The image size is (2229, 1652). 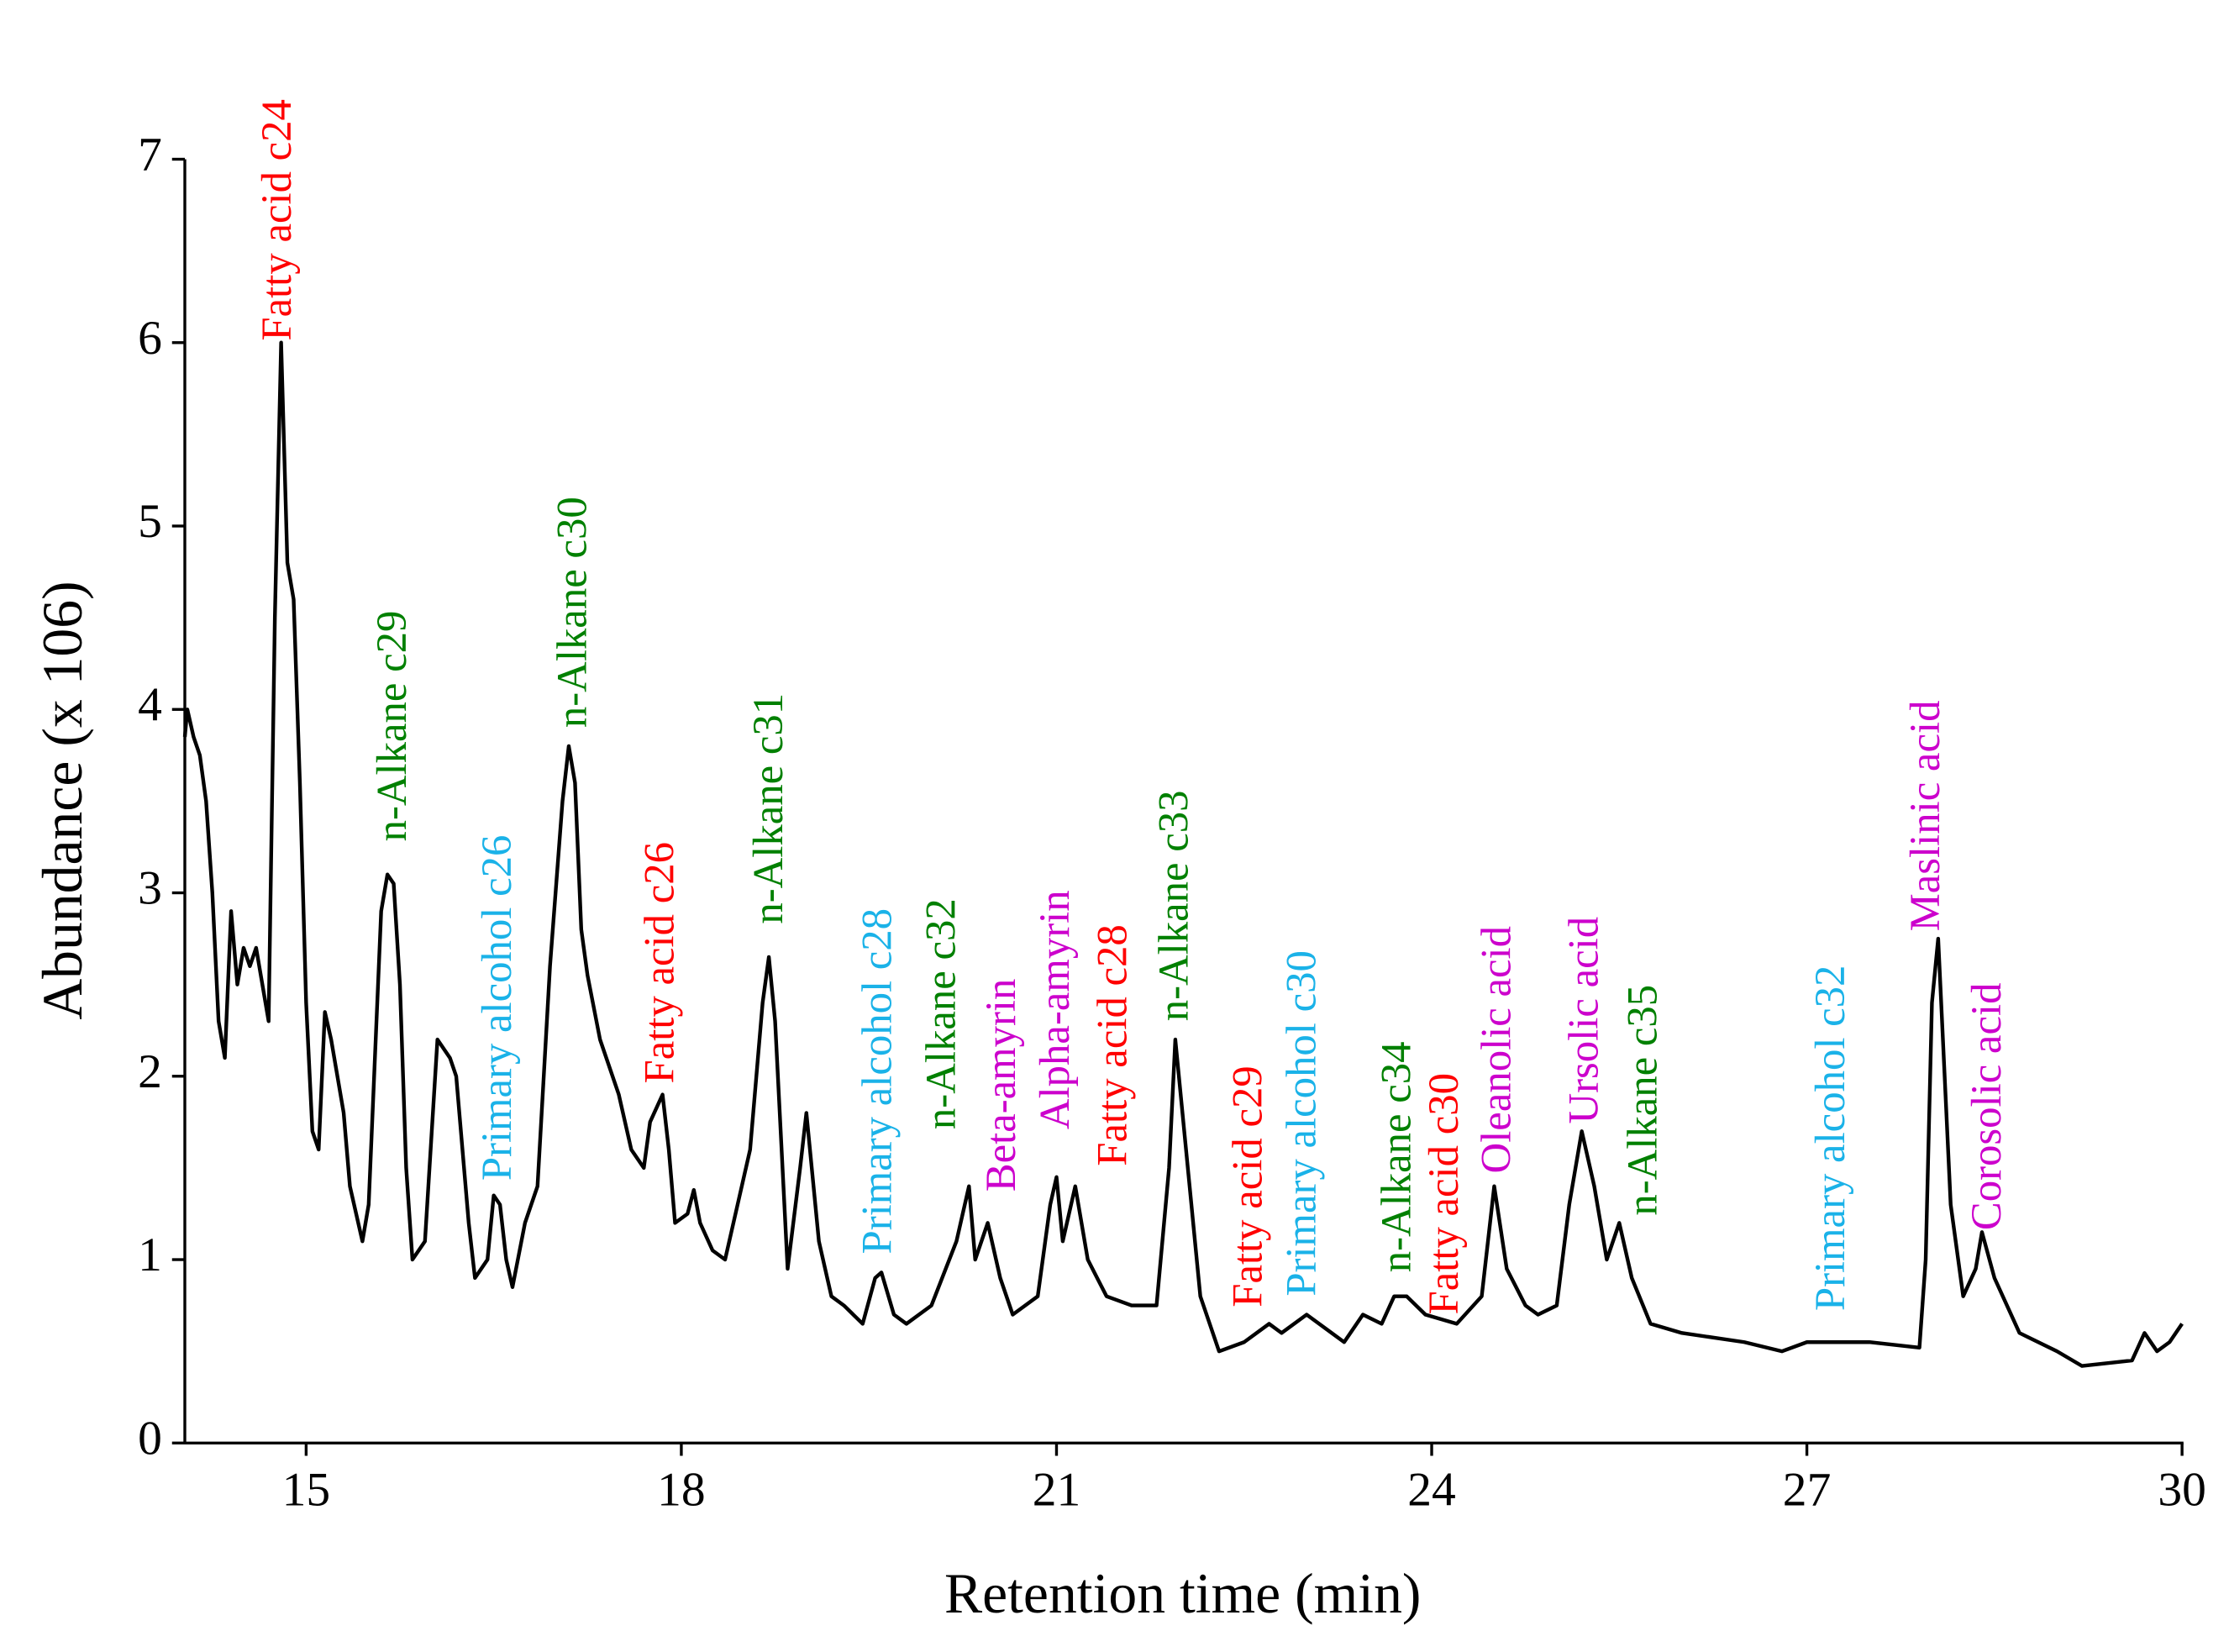 What do you see at coordinates (150, 888) in the screenshot?
I see `y-tick-label: 3` at bounding box center [150, 888].